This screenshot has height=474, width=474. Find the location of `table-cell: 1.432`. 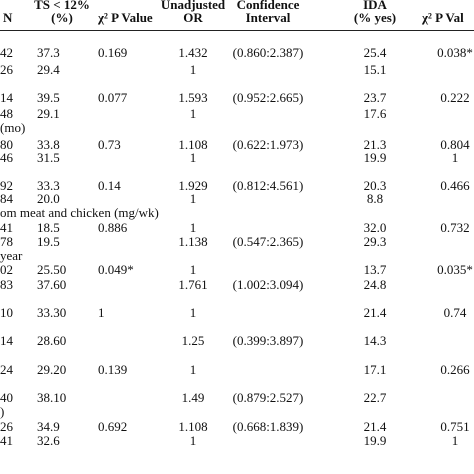

table-cell: 1.432 is located at coordinates (193, 52).